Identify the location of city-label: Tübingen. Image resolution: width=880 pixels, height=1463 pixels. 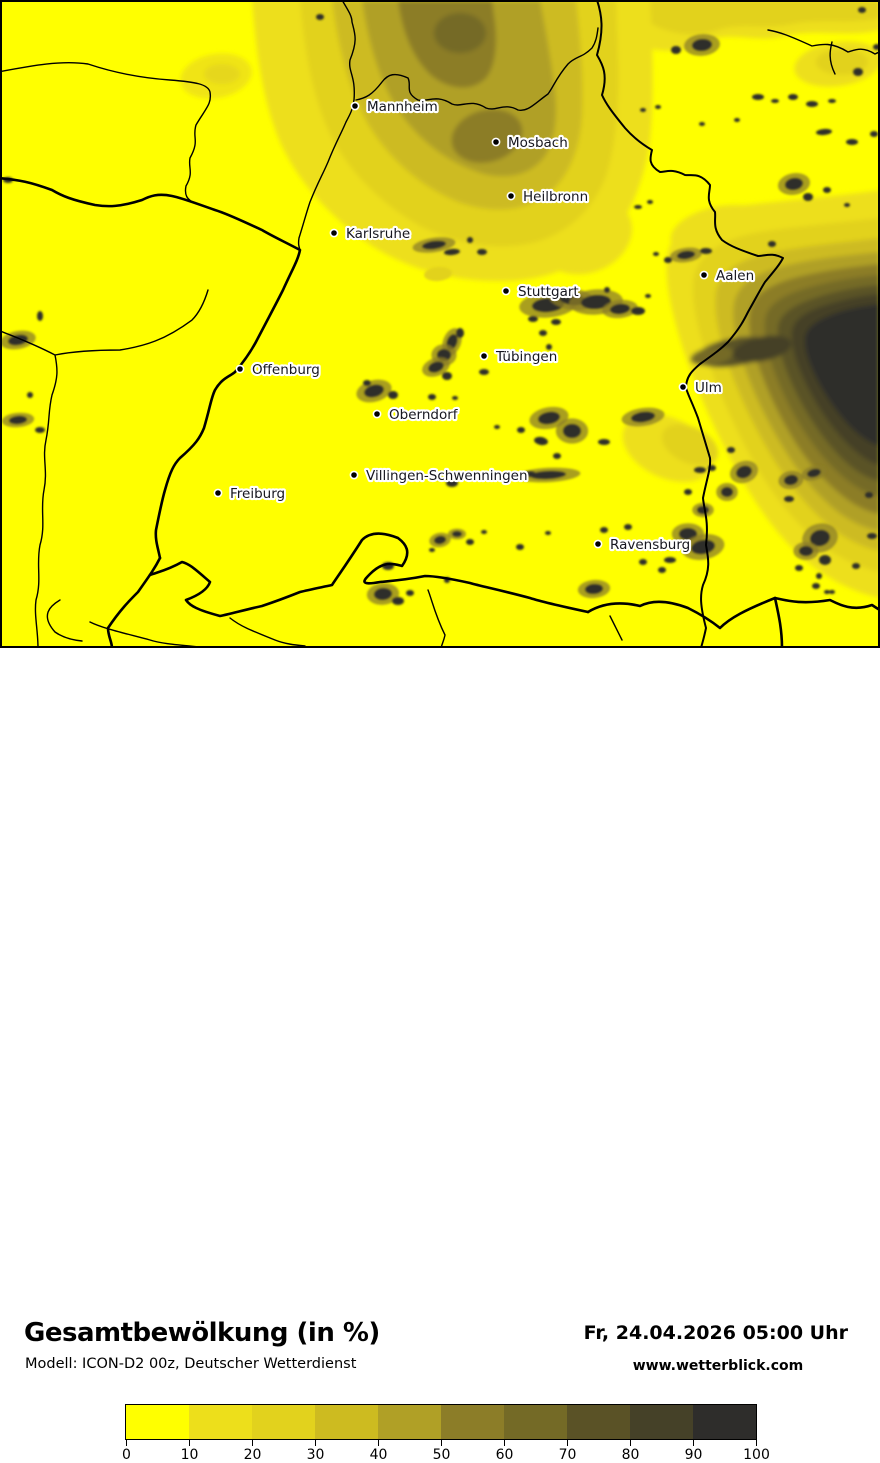
(526, 357).